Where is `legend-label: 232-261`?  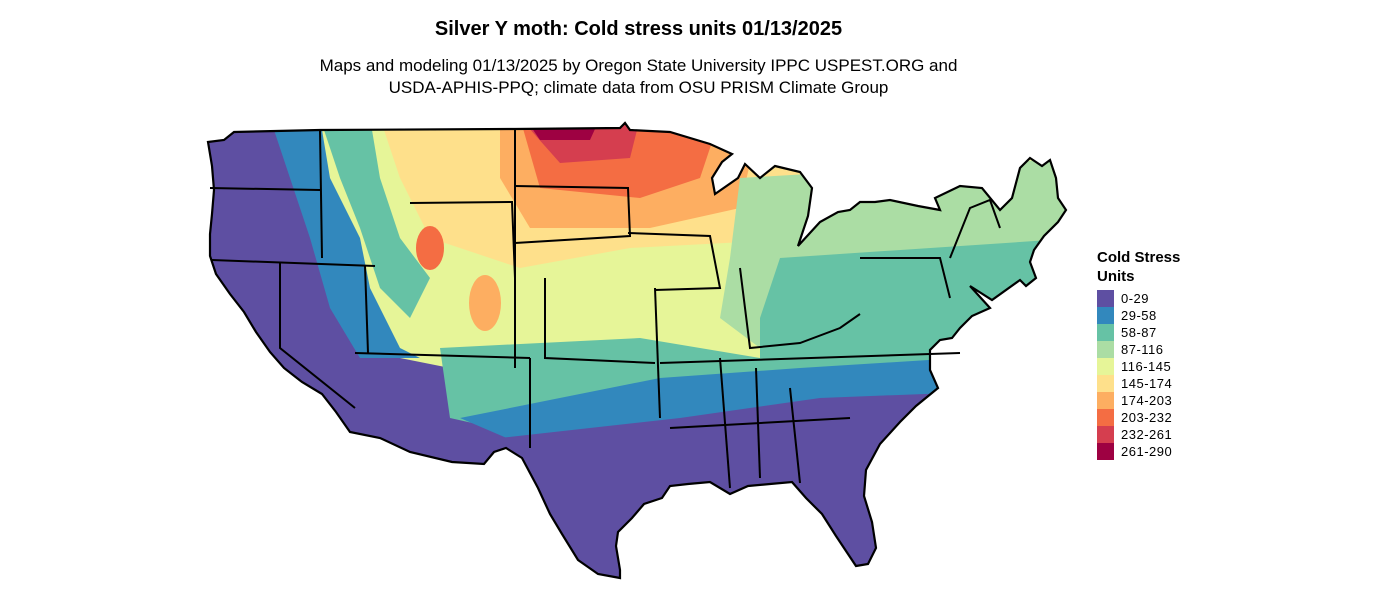 legend-label: 232-261 is located at coordinates (1147, 434).